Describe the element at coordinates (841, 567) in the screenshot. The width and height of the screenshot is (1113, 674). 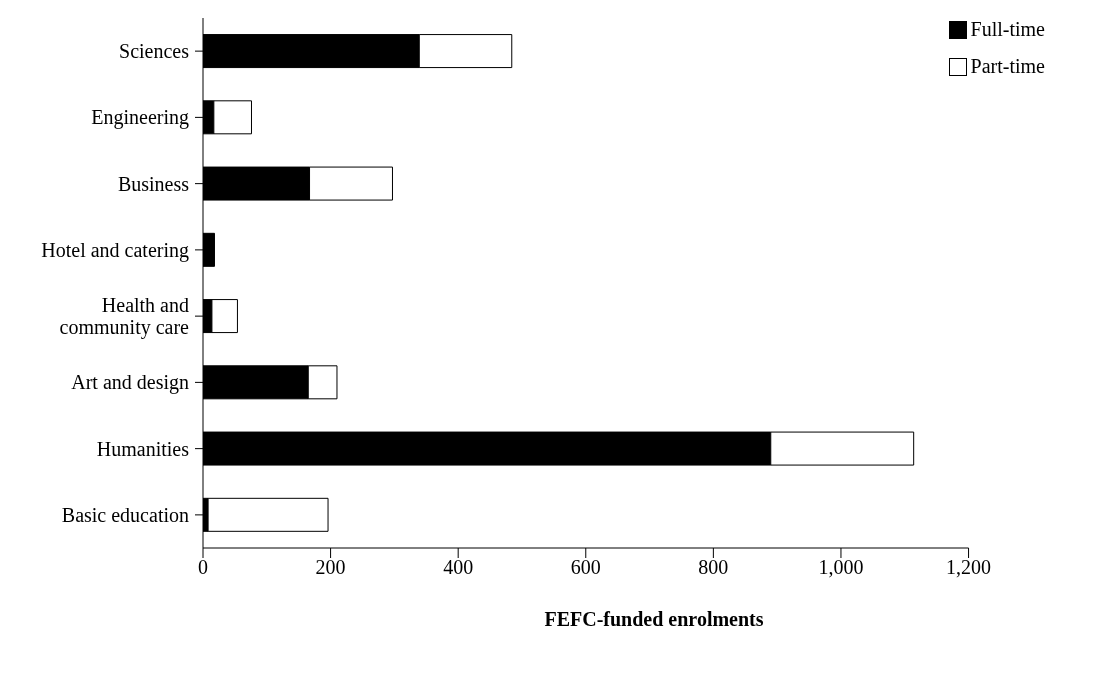
I see `x-tick-label: 1,000` at that location.